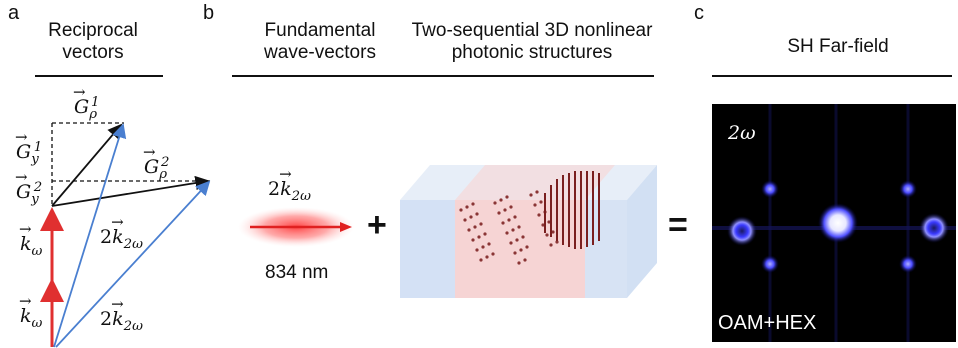  Describe the element at coordinates (297, 272) in the screenshot. I see `wavelength-label: 834 nm` at that location.